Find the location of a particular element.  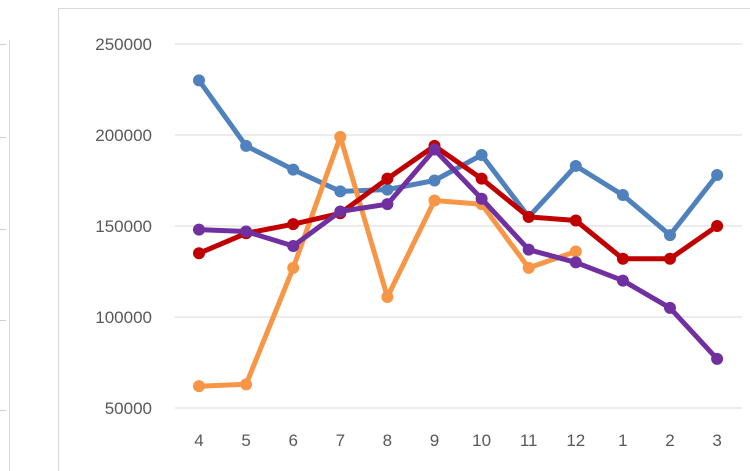

x-tick-label: 4 is located at coordinates (198, 440).